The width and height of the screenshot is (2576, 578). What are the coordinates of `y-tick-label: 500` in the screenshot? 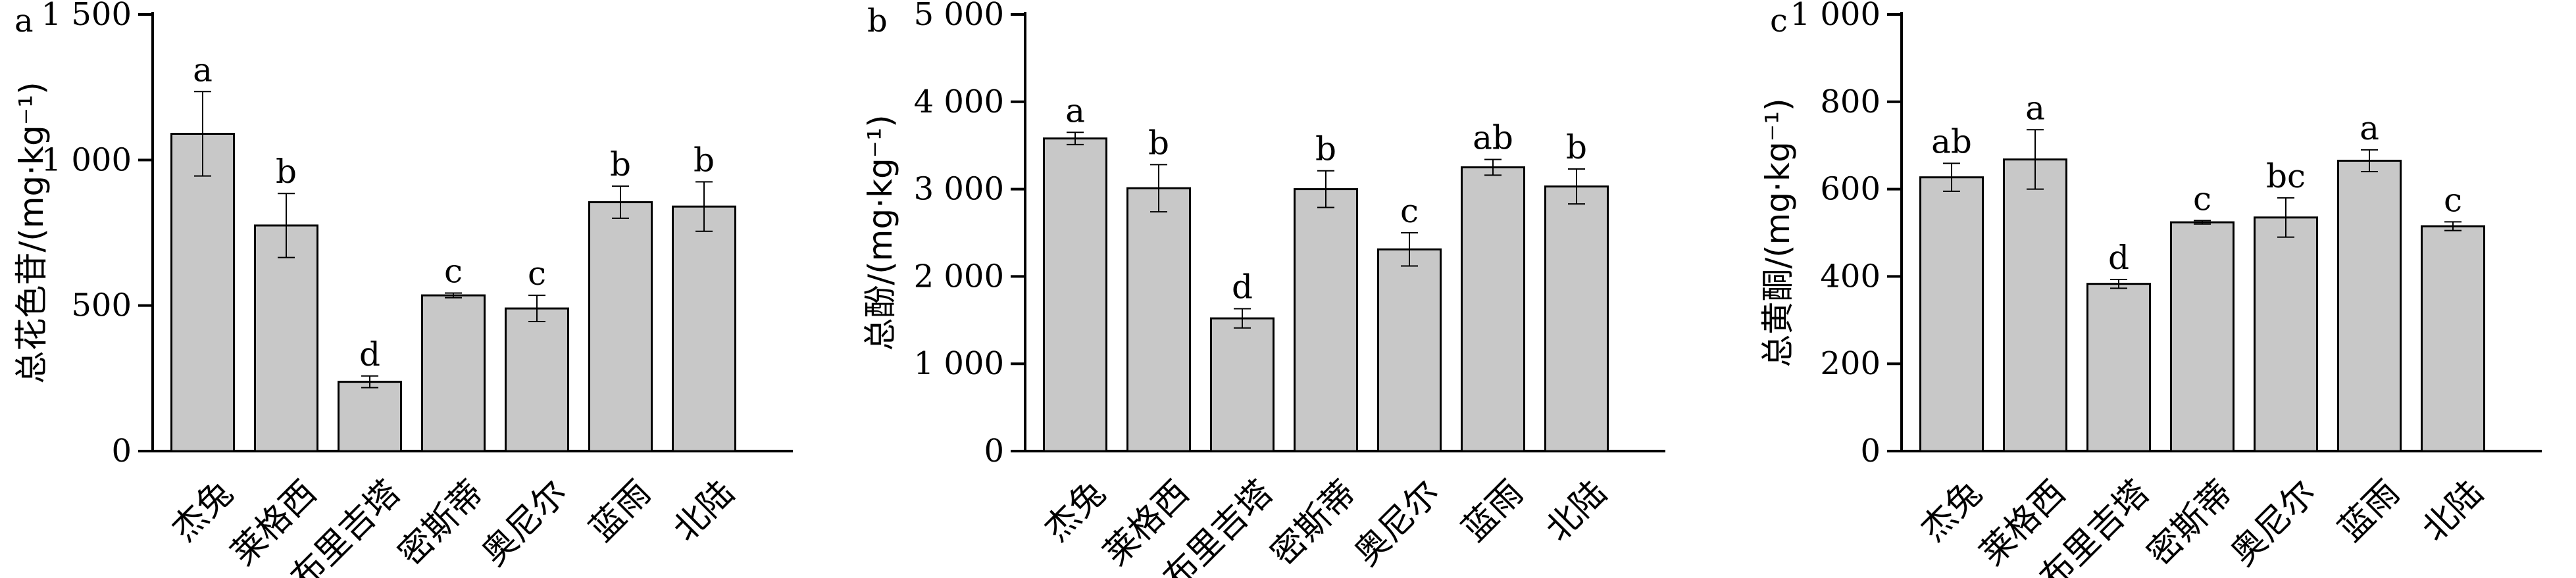 It's located at (101, 305).